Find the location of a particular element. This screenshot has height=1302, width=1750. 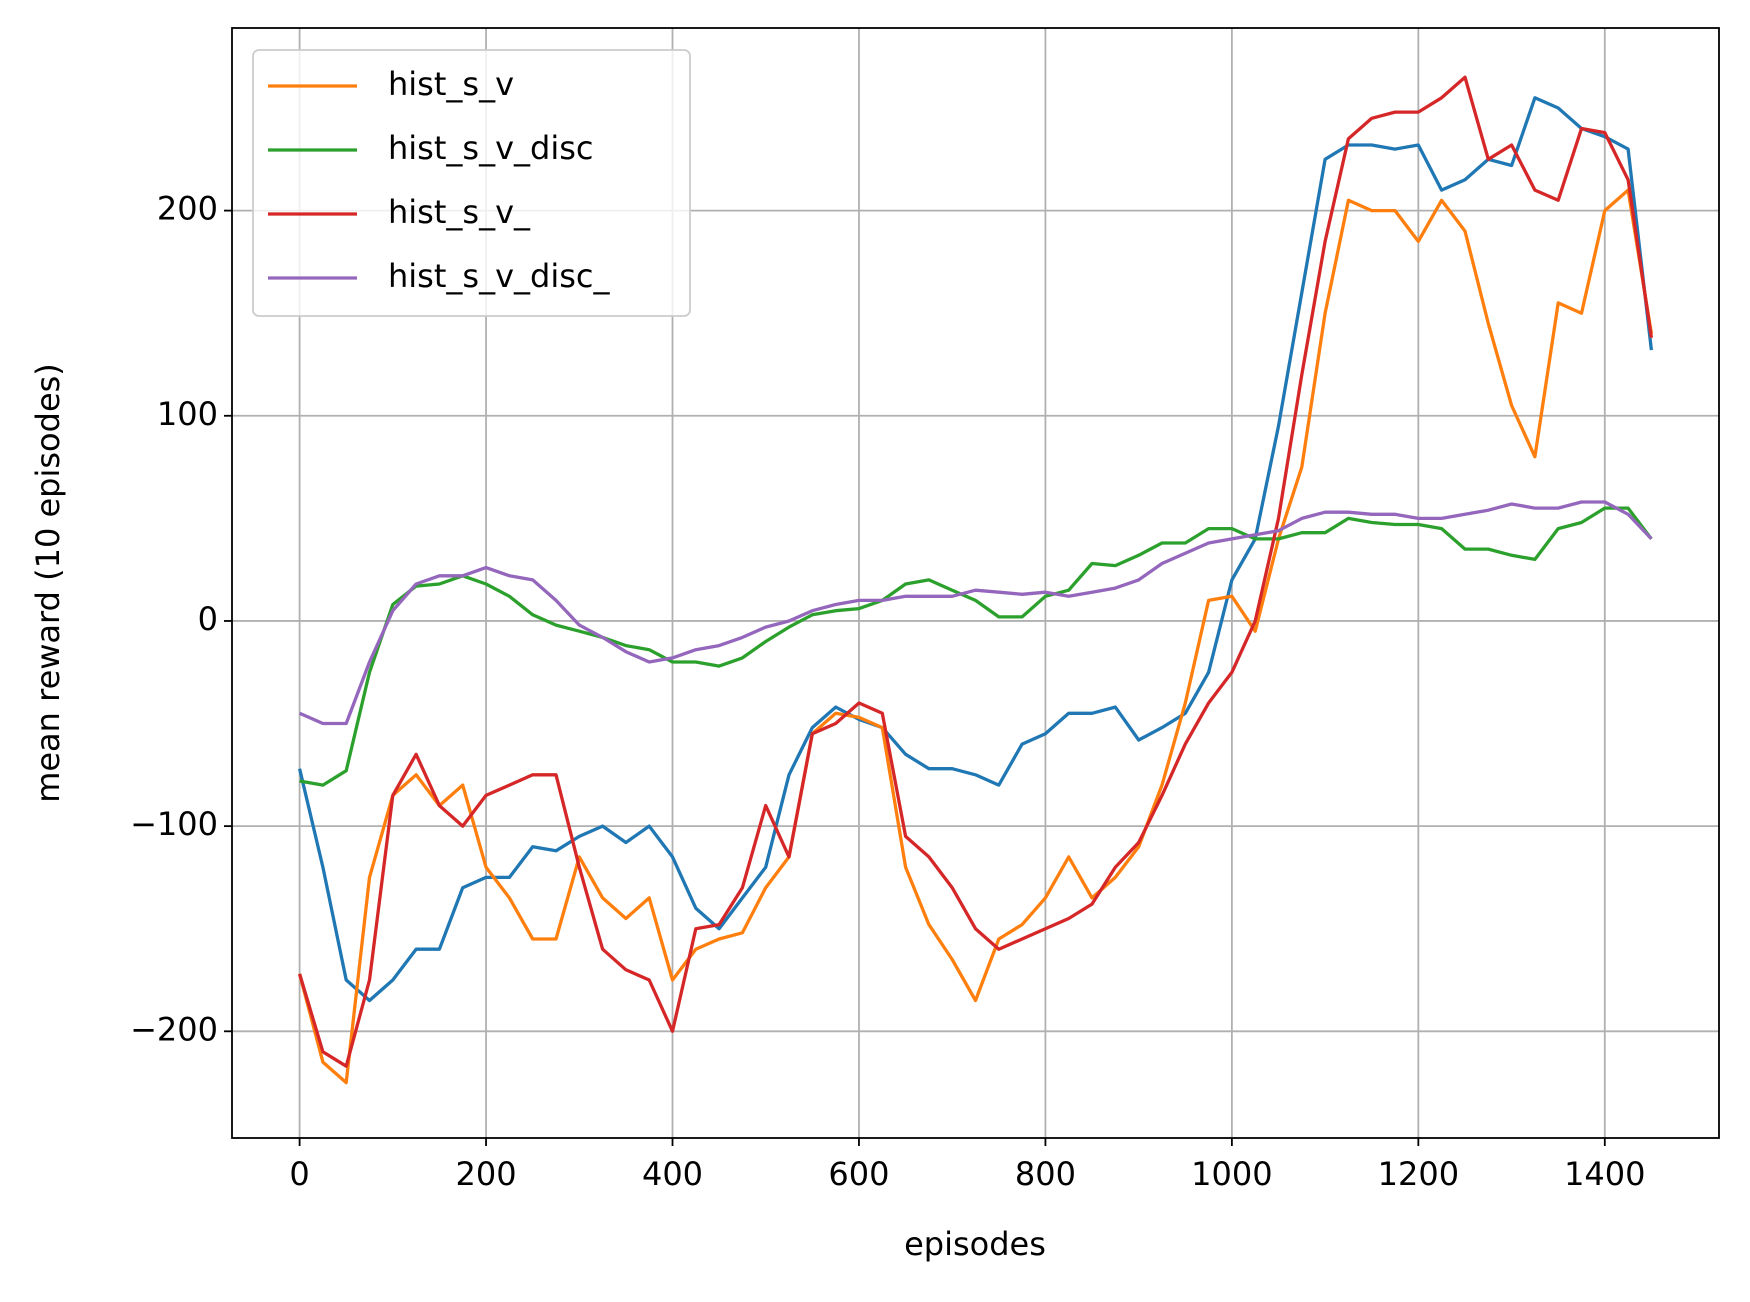

legend-label: hist_s_v is located at coordinates (451, 84).